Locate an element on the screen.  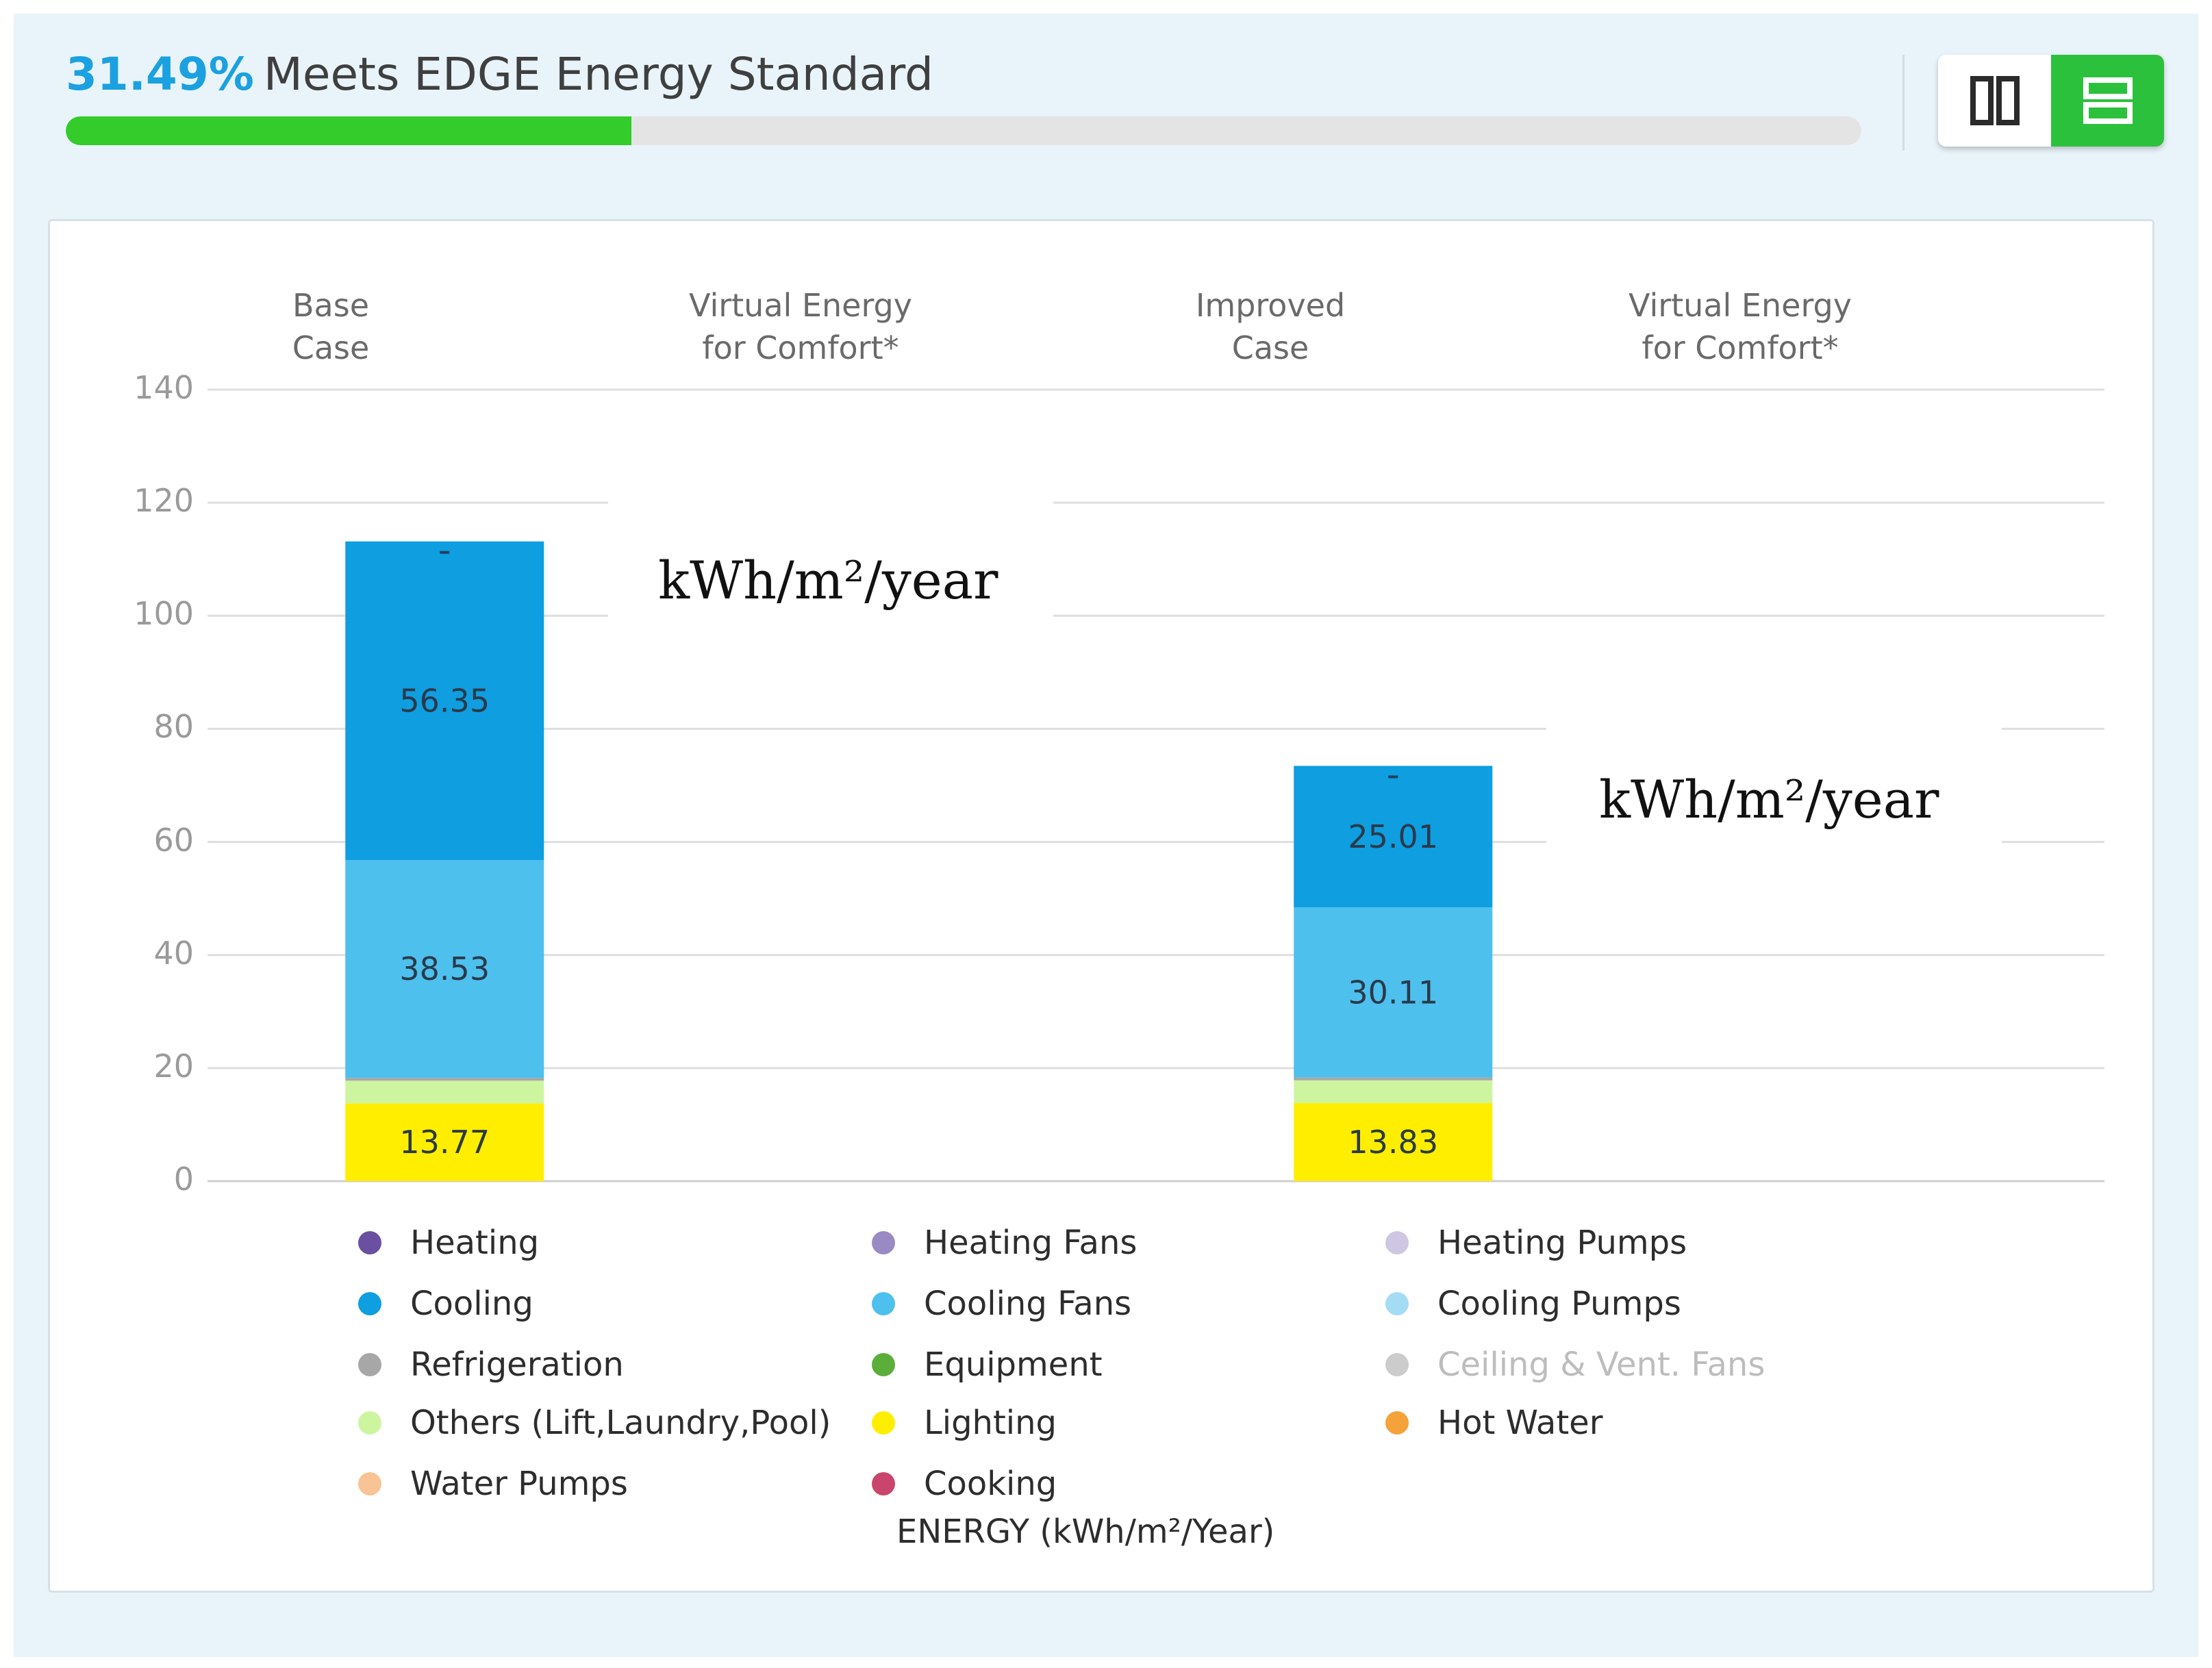
legend-item-others-lift-laundry-pool-: Others (Lift,Laundry,Pool) is located at coordinates (594, 1423).